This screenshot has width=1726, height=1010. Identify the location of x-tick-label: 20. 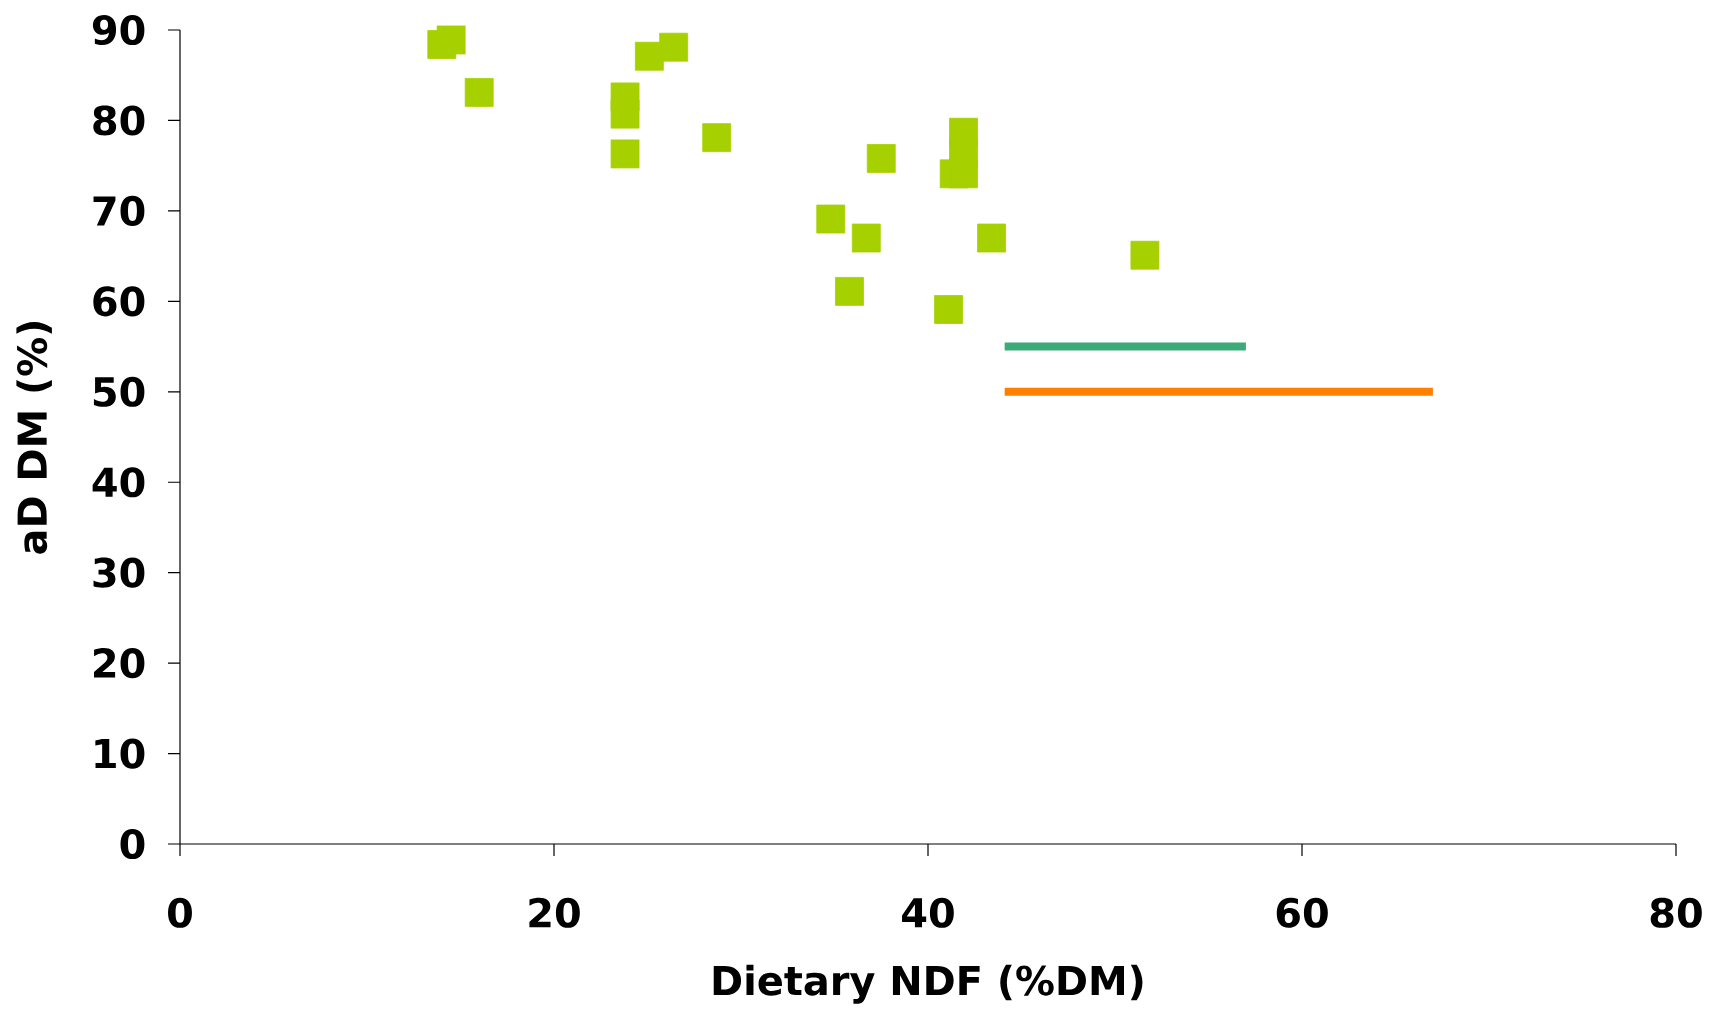
(554, 912).